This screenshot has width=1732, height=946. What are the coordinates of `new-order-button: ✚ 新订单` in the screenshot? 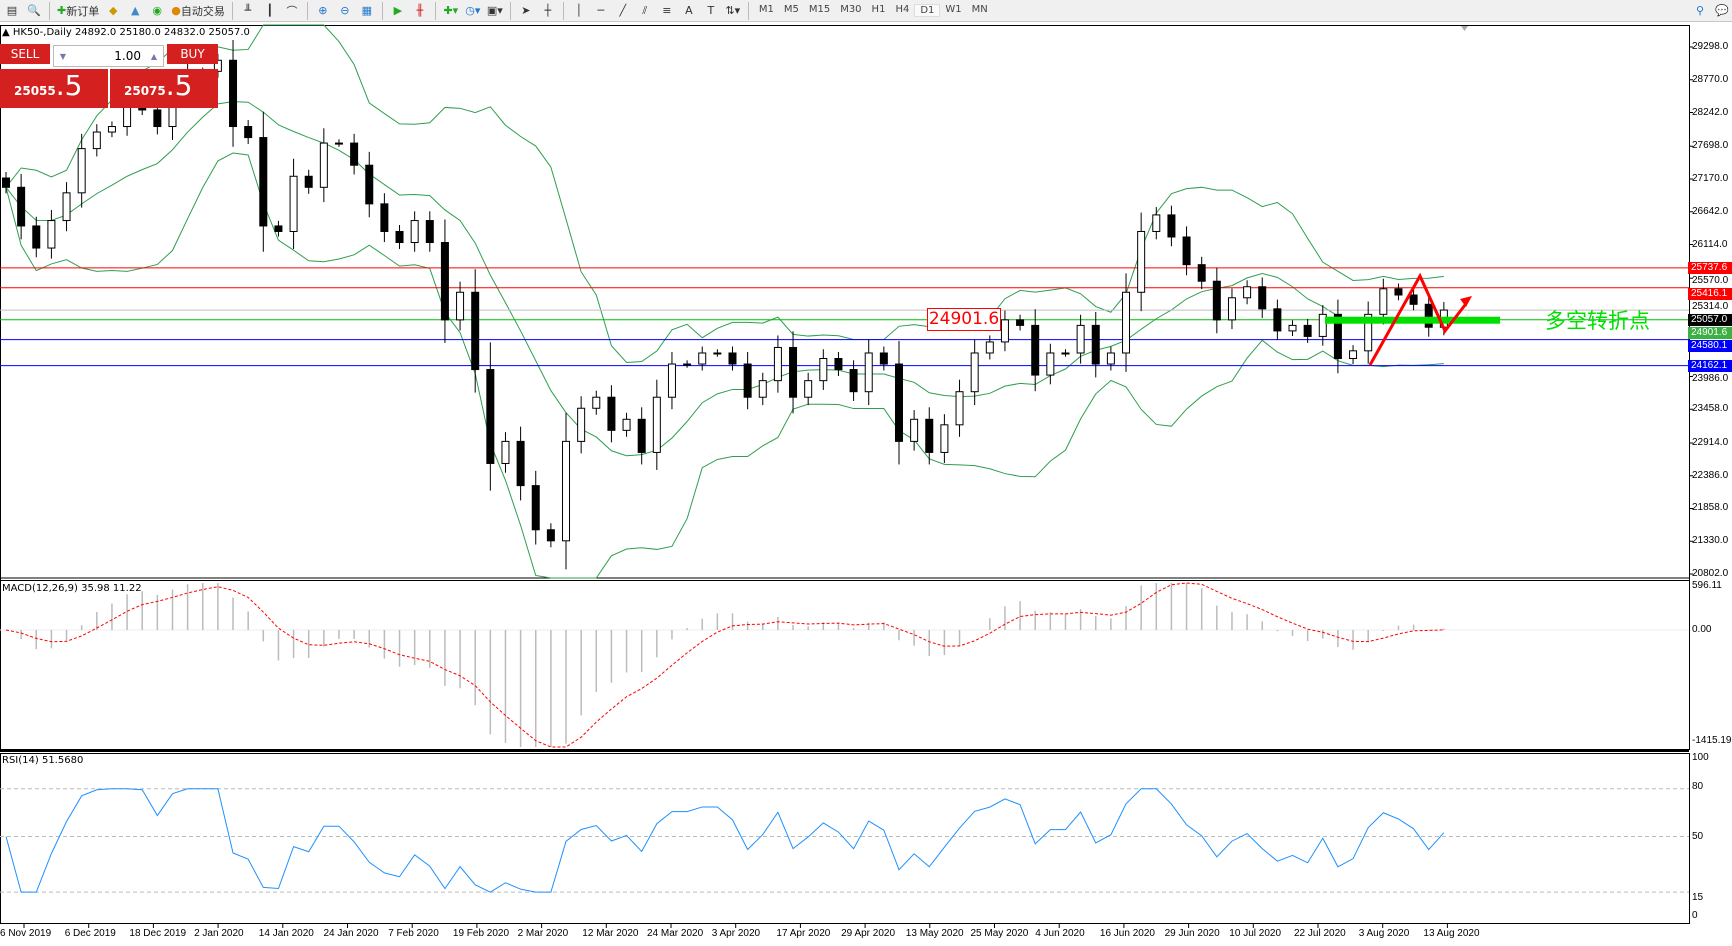 It's located at (78, 11).